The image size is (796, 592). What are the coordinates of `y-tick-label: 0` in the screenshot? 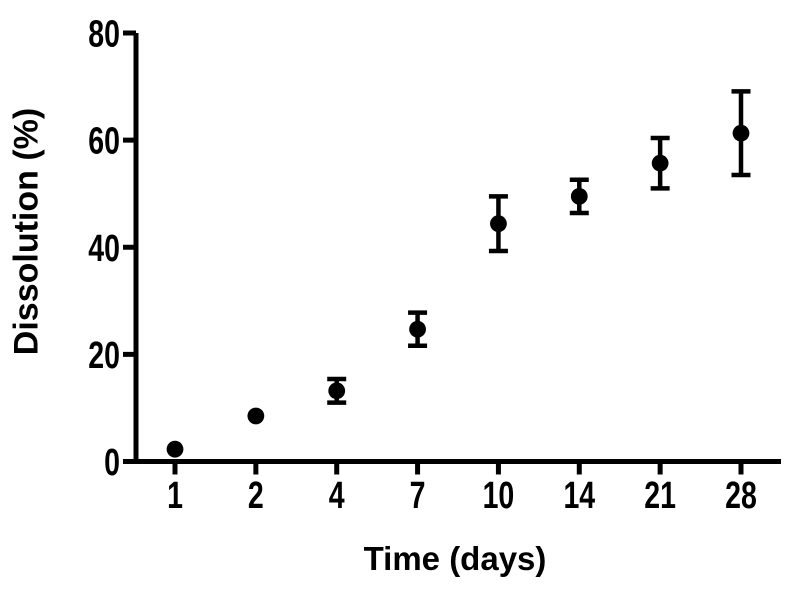 It's located at (112, 463).